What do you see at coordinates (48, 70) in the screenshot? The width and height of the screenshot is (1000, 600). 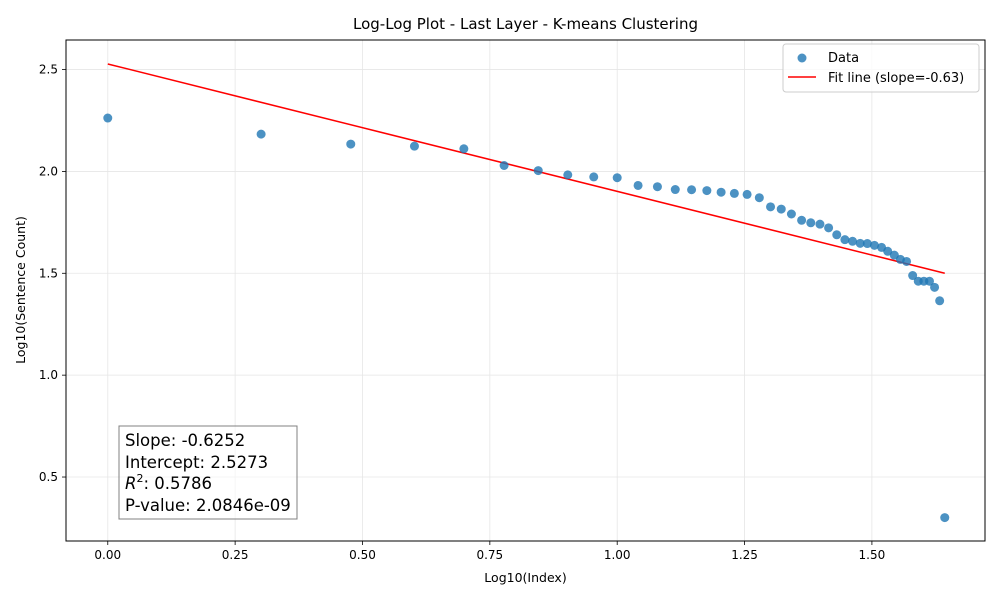 I see `y-tick-label: 2.5` at bounding box center [48, 70].